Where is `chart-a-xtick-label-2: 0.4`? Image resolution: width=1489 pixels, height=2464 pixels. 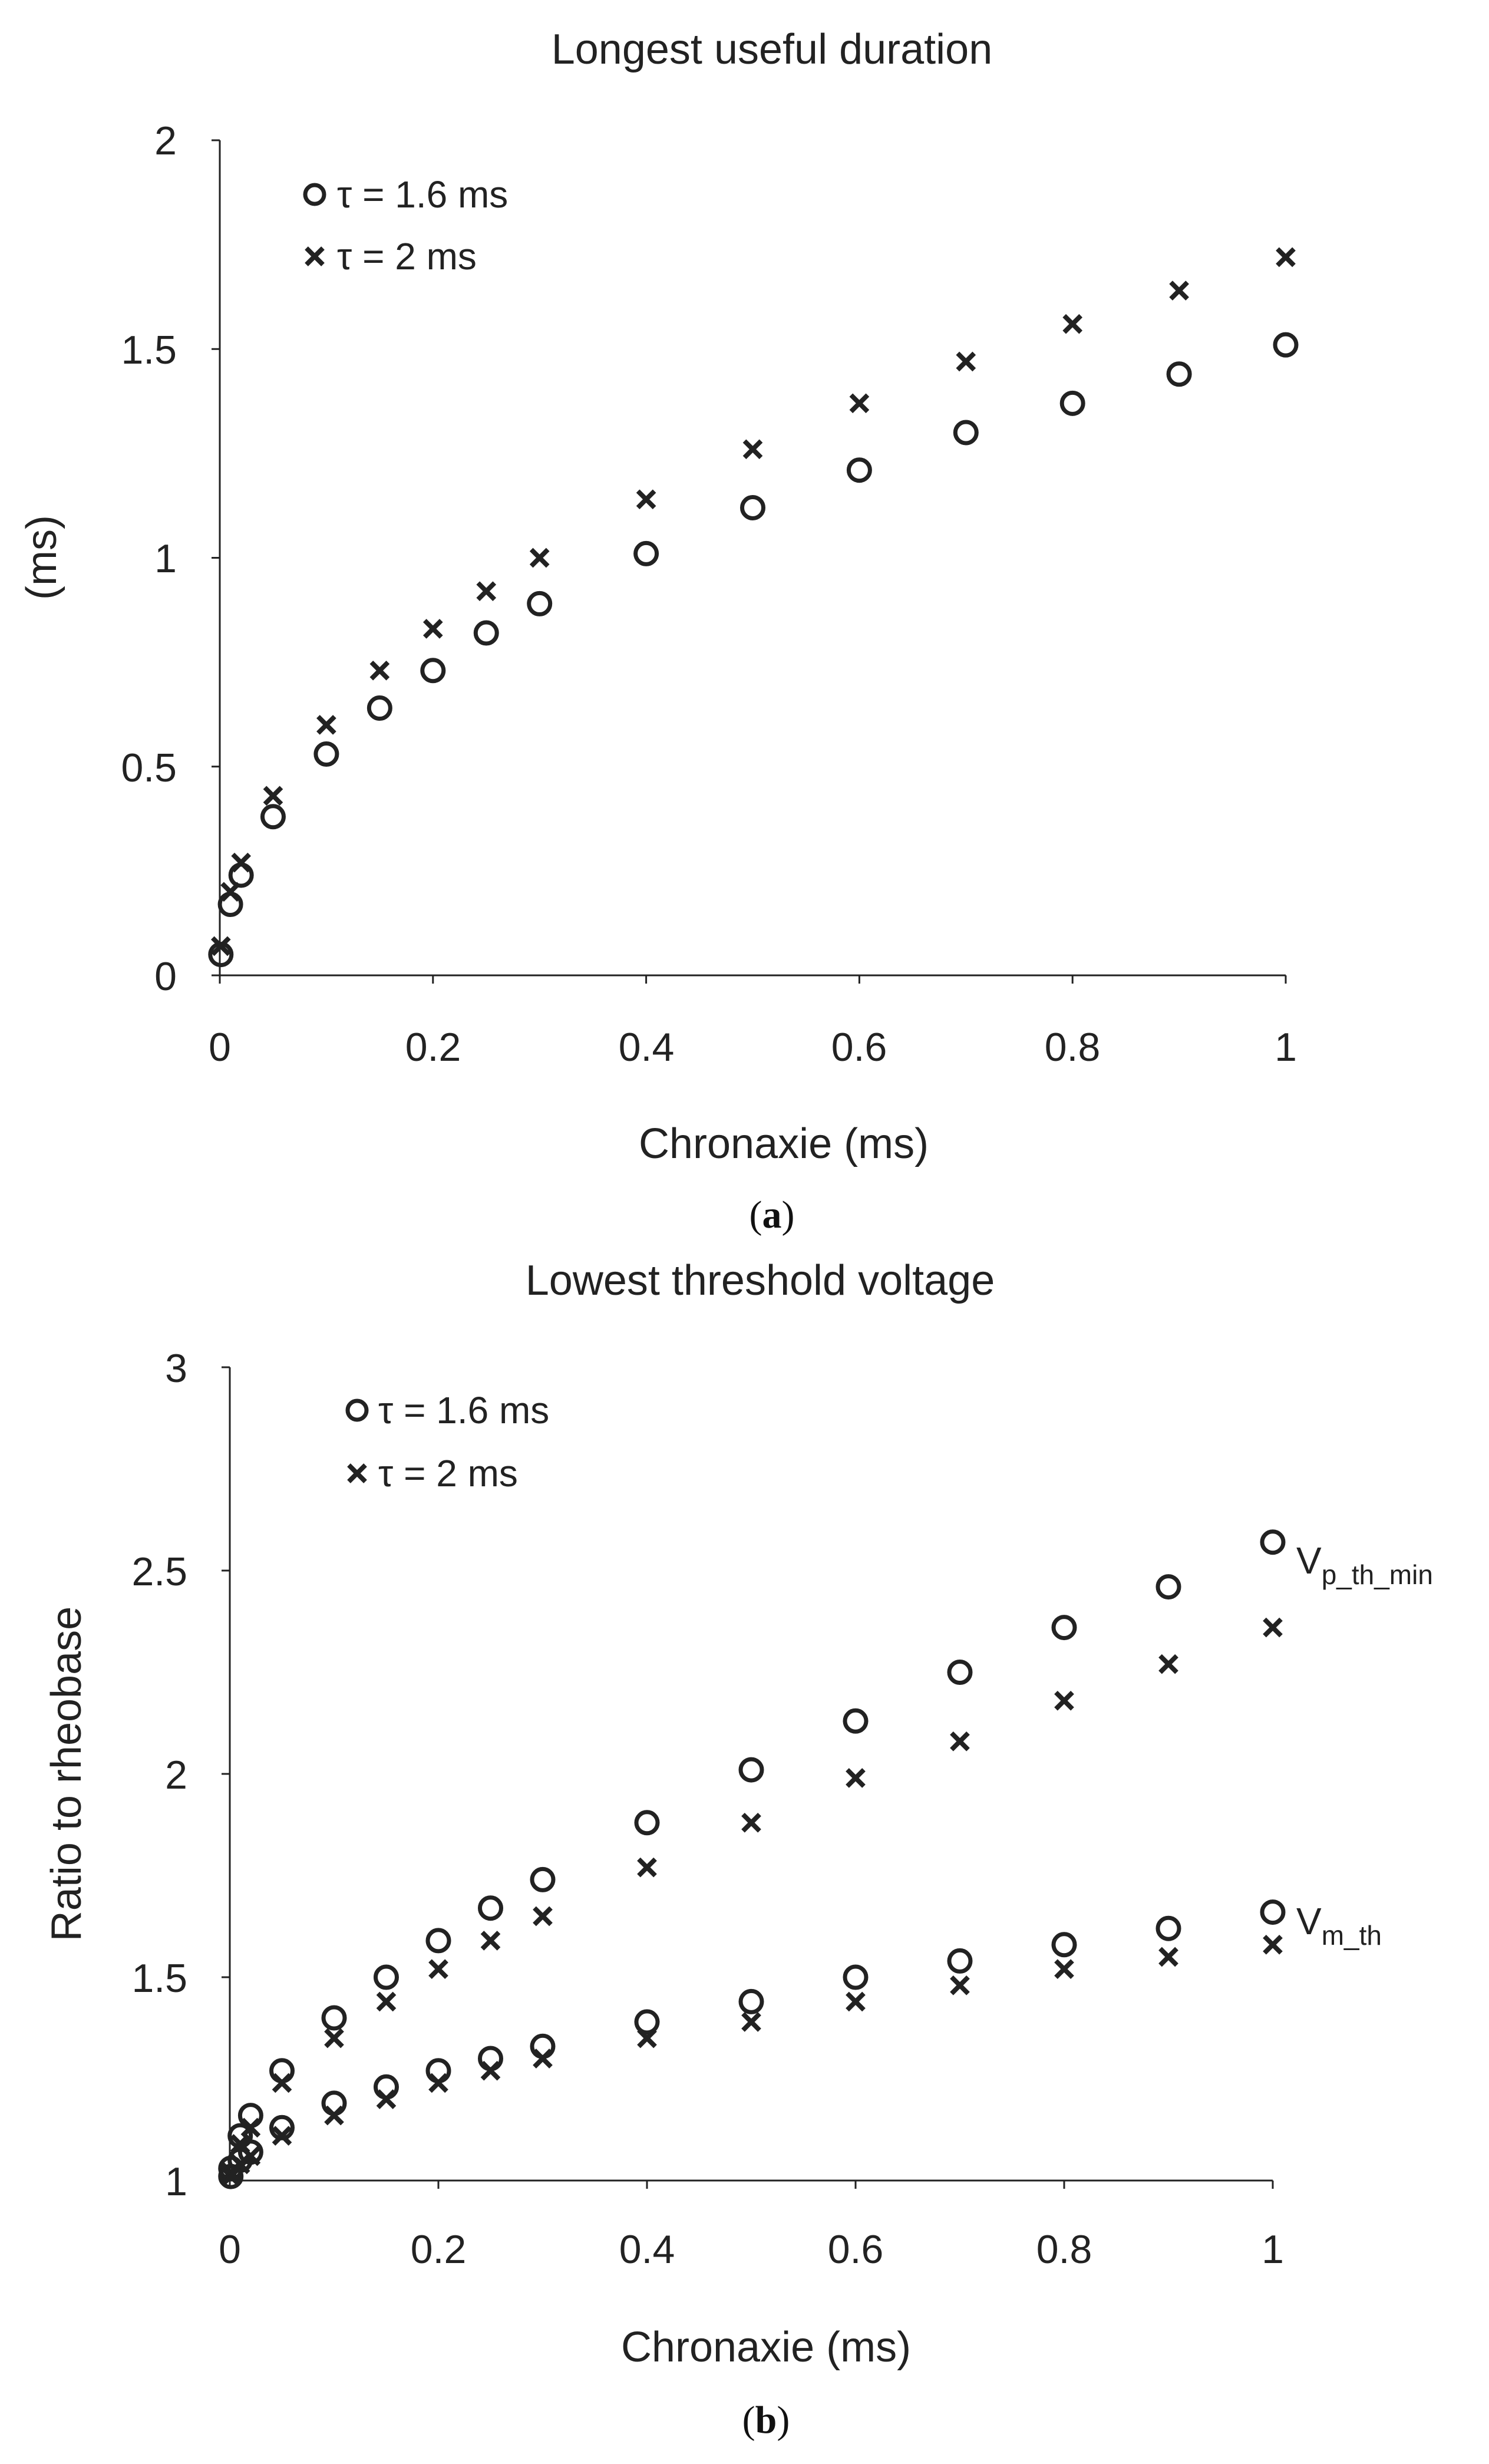 chart-a-xtick-label-2: 0.4 is located at coordinates (647, 1047).